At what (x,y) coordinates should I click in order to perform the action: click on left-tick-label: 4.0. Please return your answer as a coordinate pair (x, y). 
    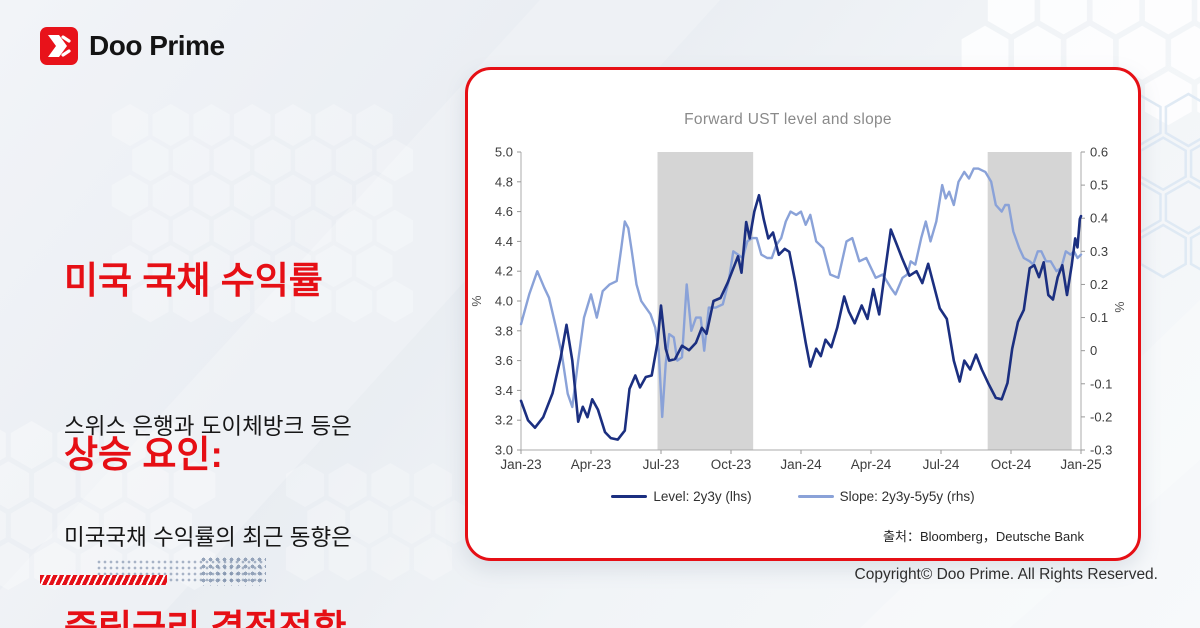
    Looking at the image, I should click on (504, 301).